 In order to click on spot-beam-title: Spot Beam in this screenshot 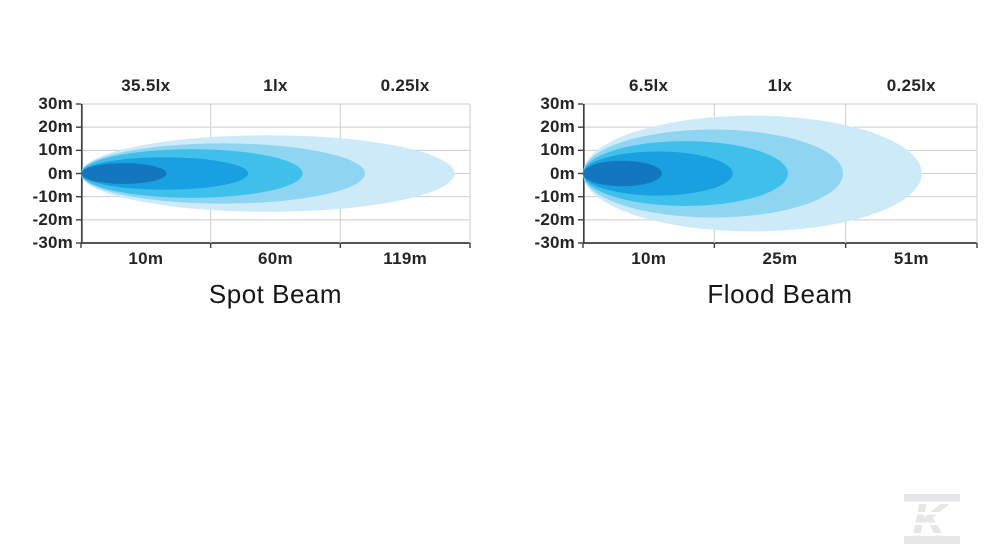, I will do `click(275, 294)`.